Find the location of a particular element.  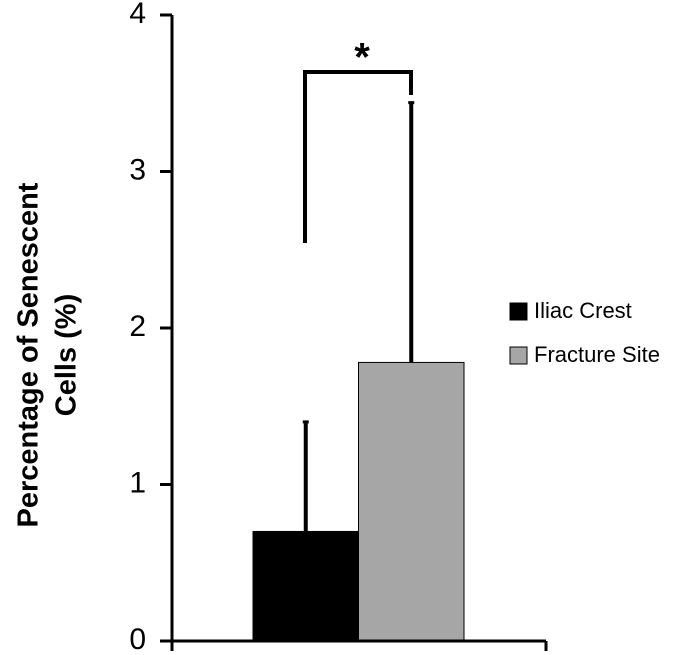

y-axis-label: Cells (%) is located at coordinates (67, 355).